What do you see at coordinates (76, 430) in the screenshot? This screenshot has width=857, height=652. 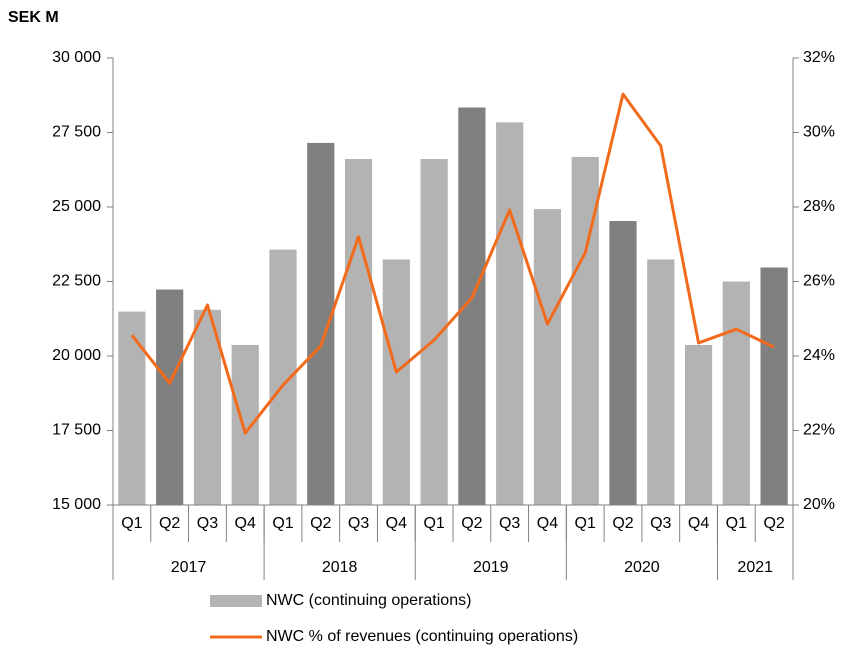 I see `y-tick-label: 17 500` at bounding box center [76, 430].